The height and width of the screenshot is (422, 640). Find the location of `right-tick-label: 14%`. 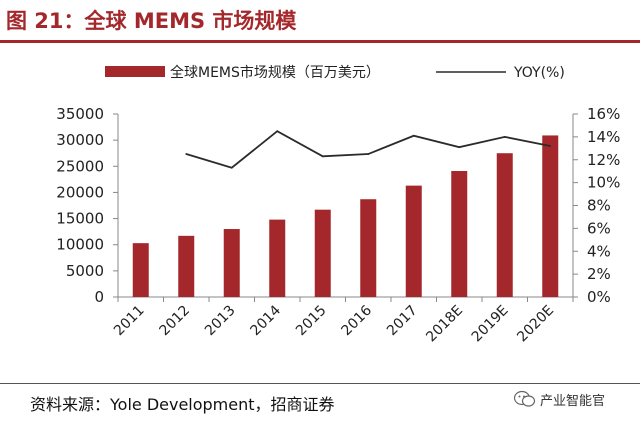

right-tick-label: 14% is located at coordinates (603, 137).